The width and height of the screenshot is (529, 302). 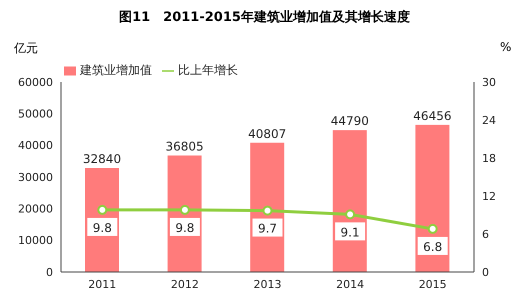 I want to click on x-tick-label: 2012, so click(x=184, y=284).